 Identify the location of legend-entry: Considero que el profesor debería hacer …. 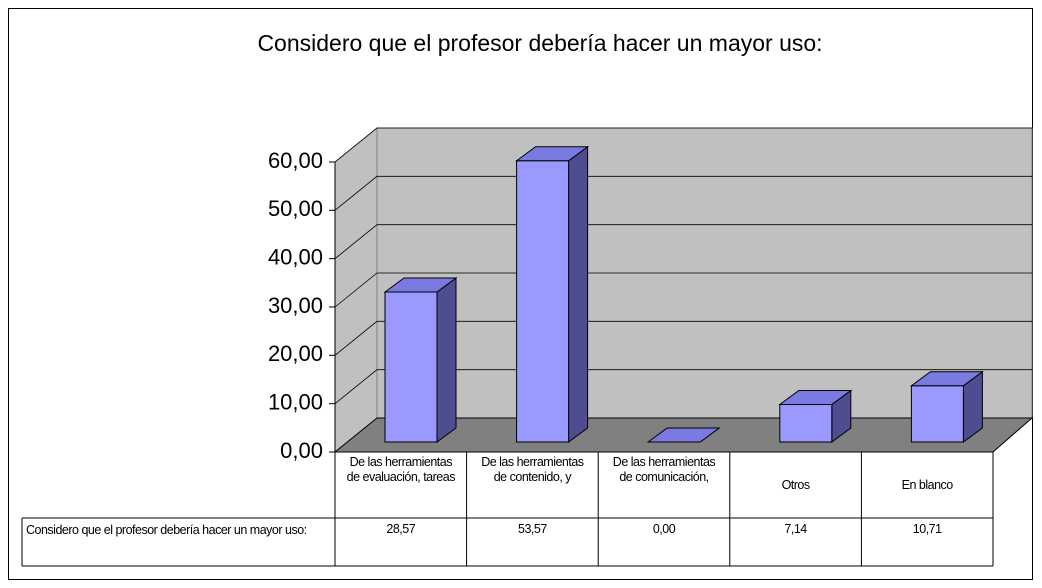
(166, 530).